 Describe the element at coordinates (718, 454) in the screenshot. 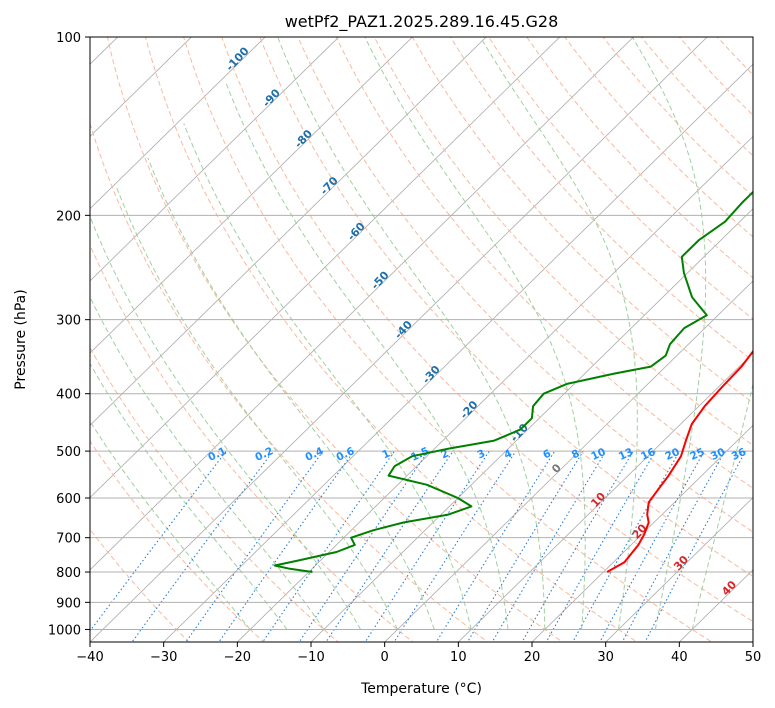

I see `mixing-ratio-label: 30` at that location.